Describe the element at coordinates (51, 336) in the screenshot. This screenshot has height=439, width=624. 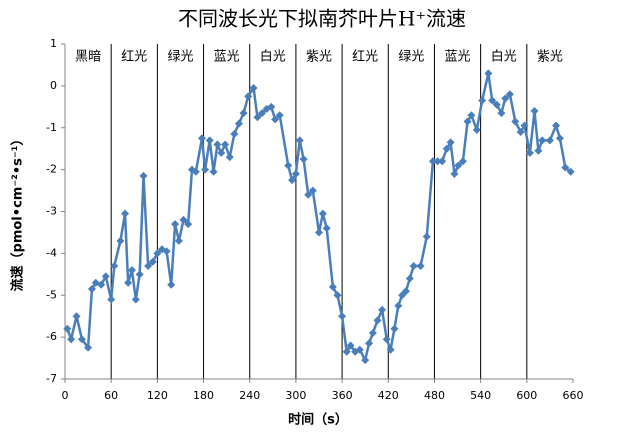
I see `y-tick-label: -6` at that location.